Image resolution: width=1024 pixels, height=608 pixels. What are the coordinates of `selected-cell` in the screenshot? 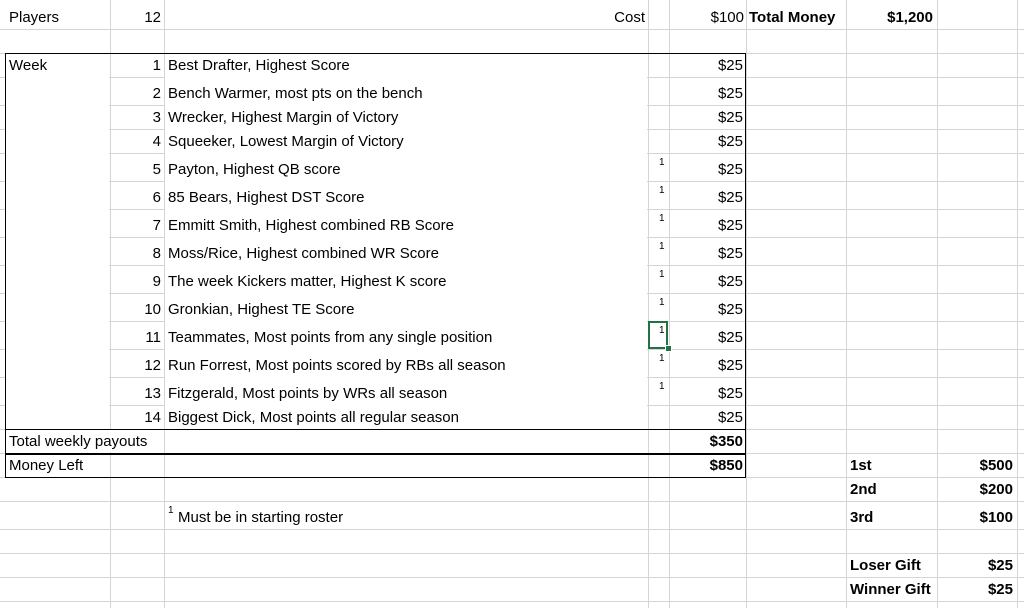 It's located at (658, 335).